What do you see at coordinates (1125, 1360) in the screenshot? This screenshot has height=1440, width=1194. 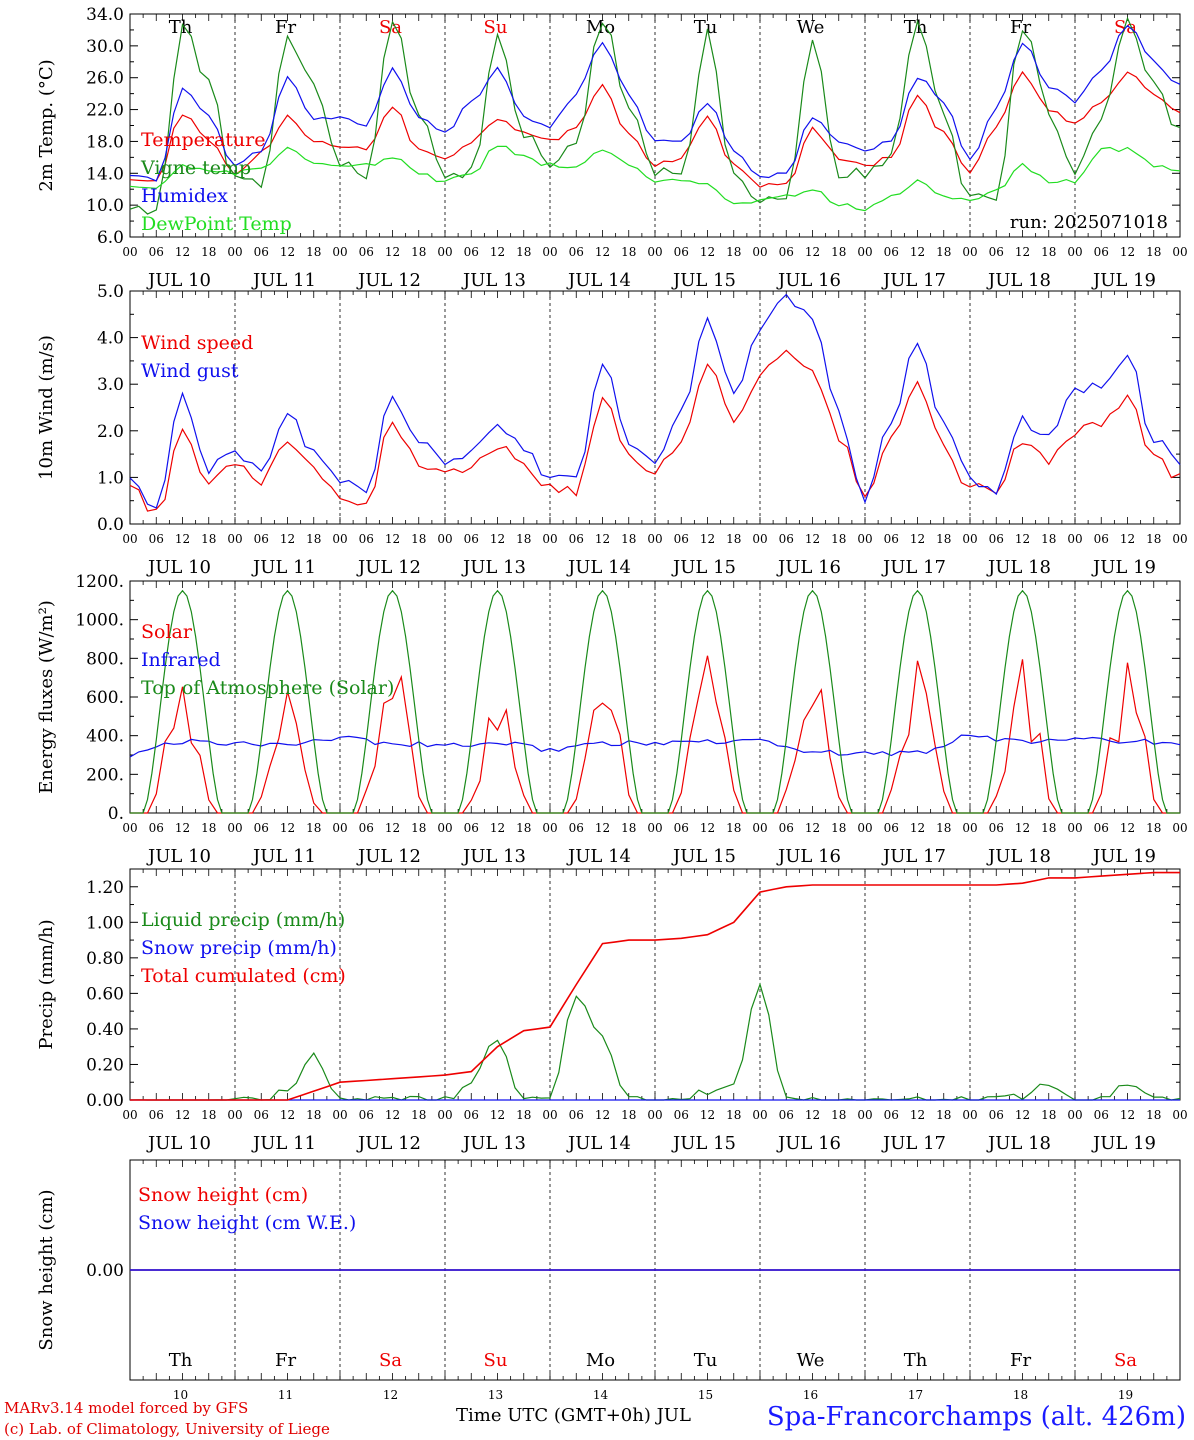 I see `dow-label: Sa` at bounding box center [1125, 1360].